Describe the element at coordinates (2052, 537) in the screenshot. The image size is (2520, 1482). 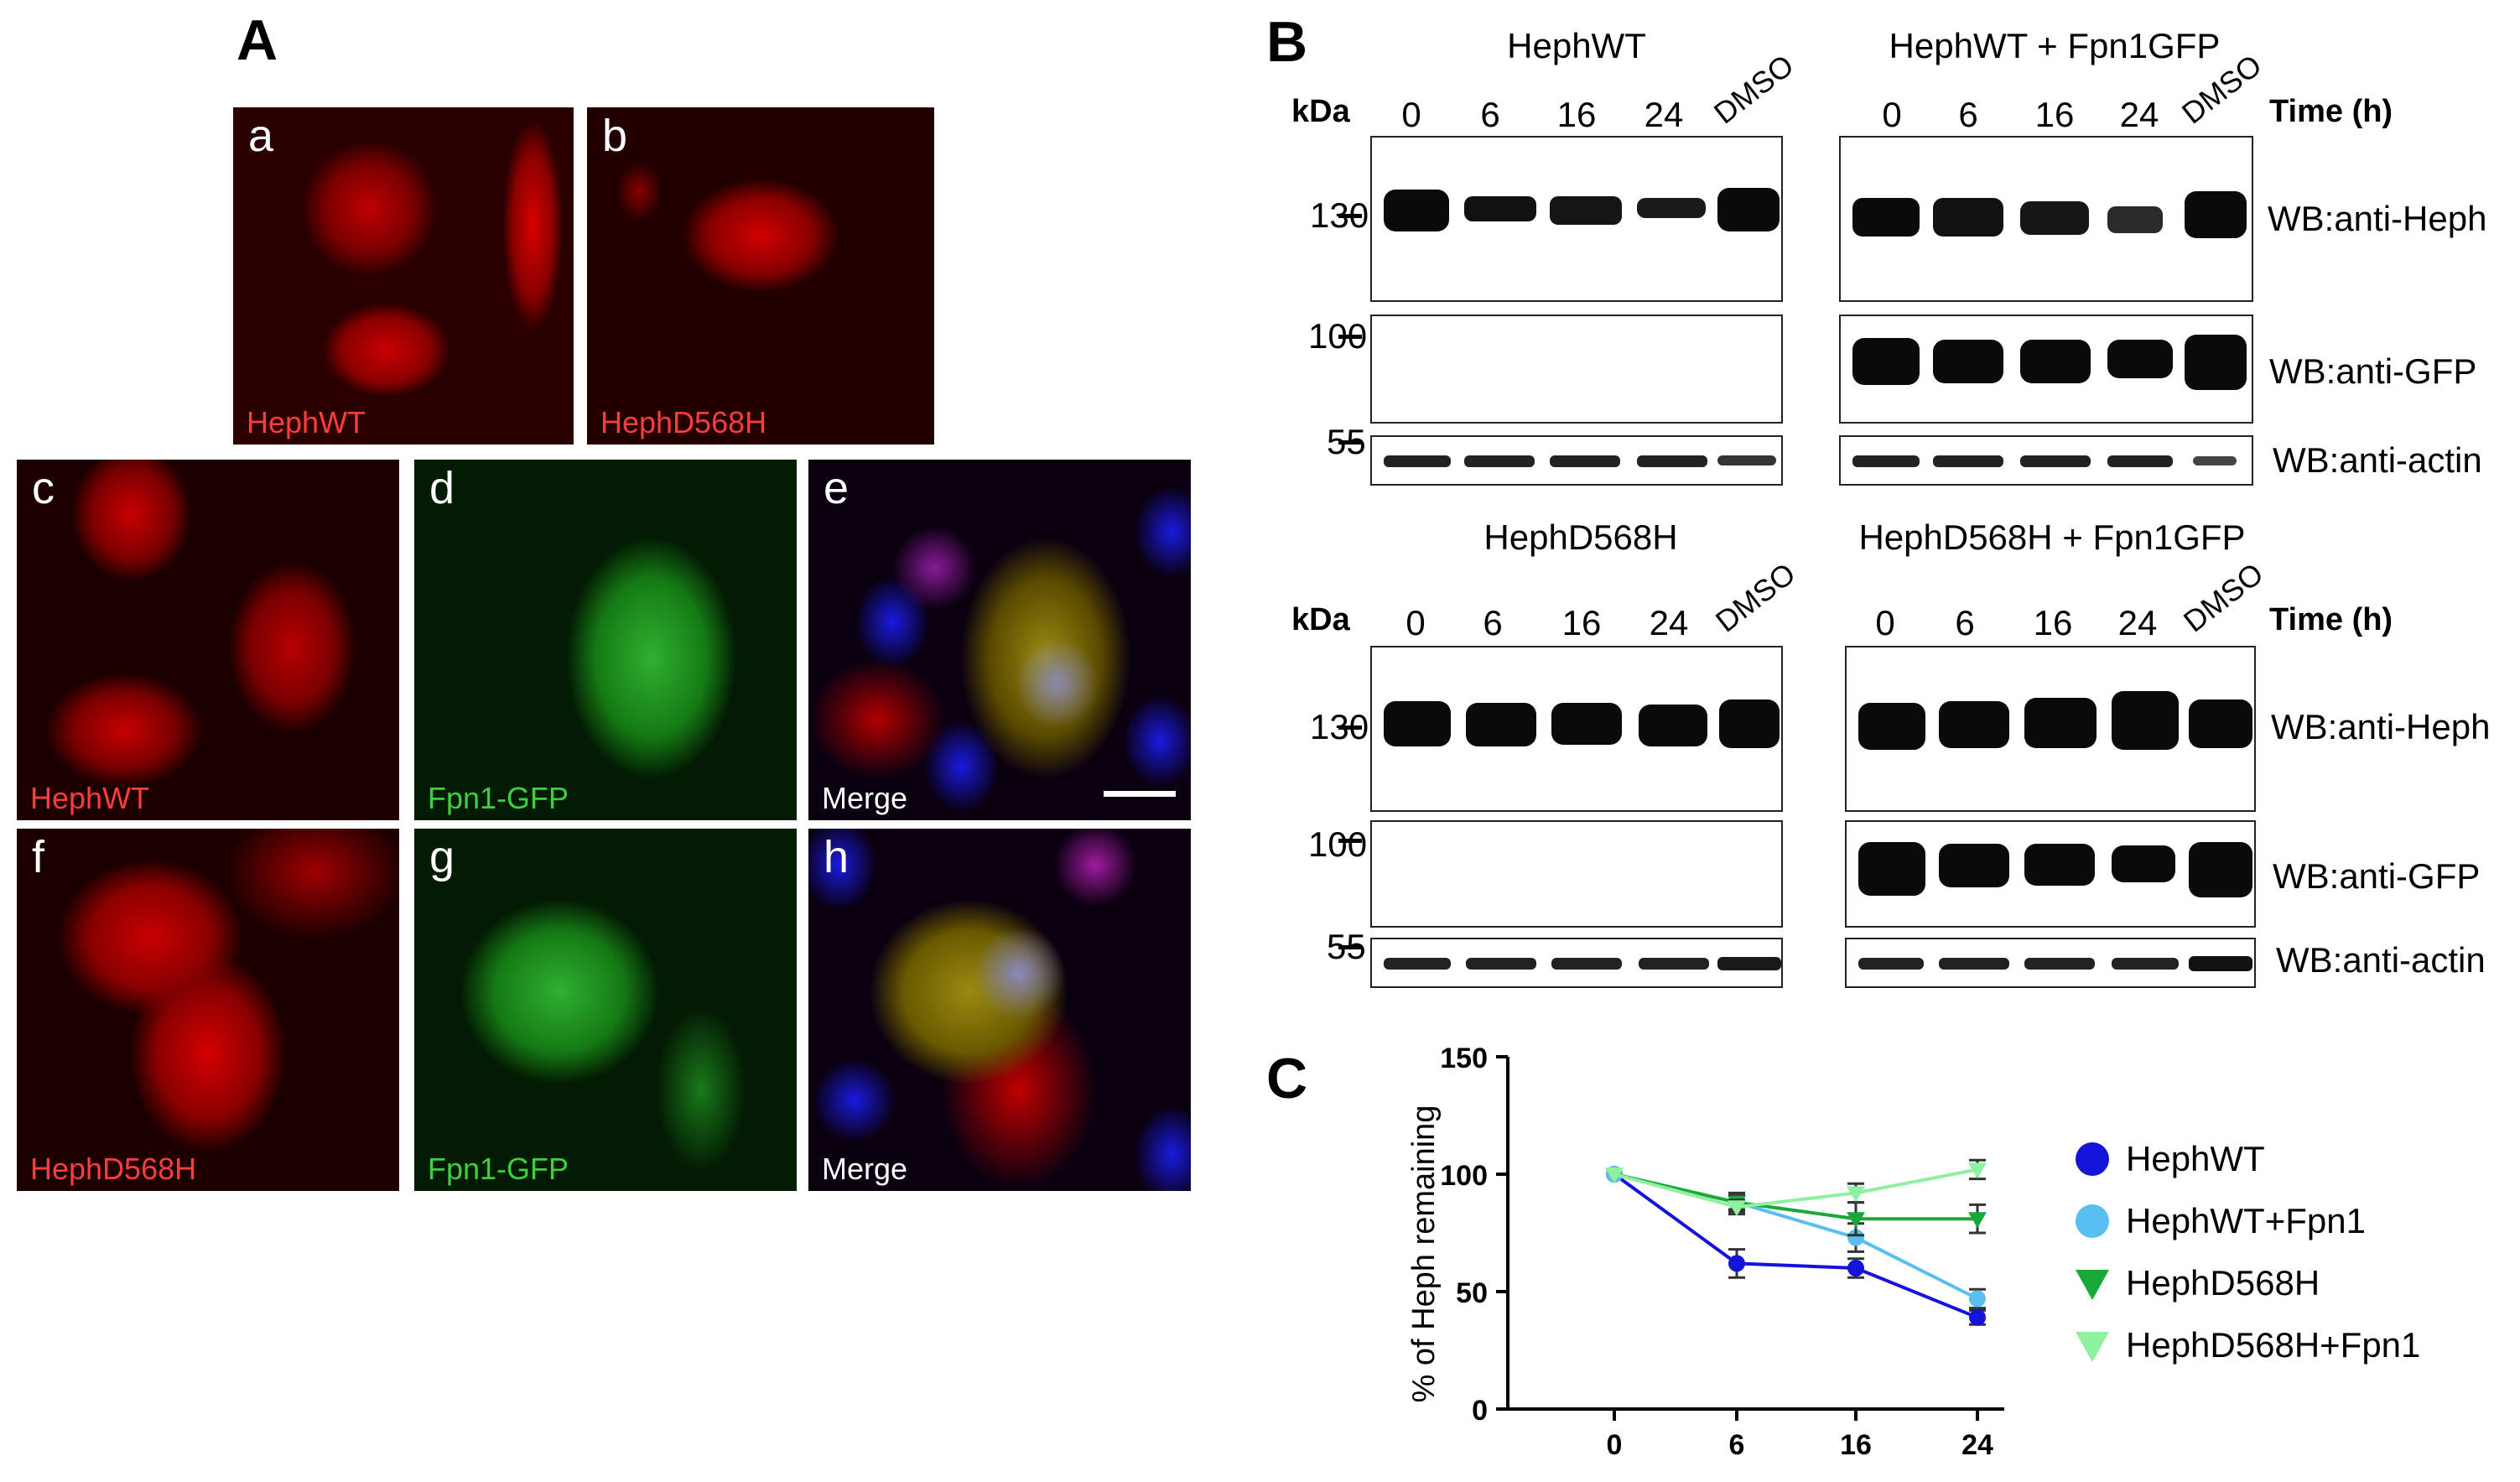
I see `group-title-hephd568h-fpn1gfp: HephD568H + Fpn1GFP` at that location.